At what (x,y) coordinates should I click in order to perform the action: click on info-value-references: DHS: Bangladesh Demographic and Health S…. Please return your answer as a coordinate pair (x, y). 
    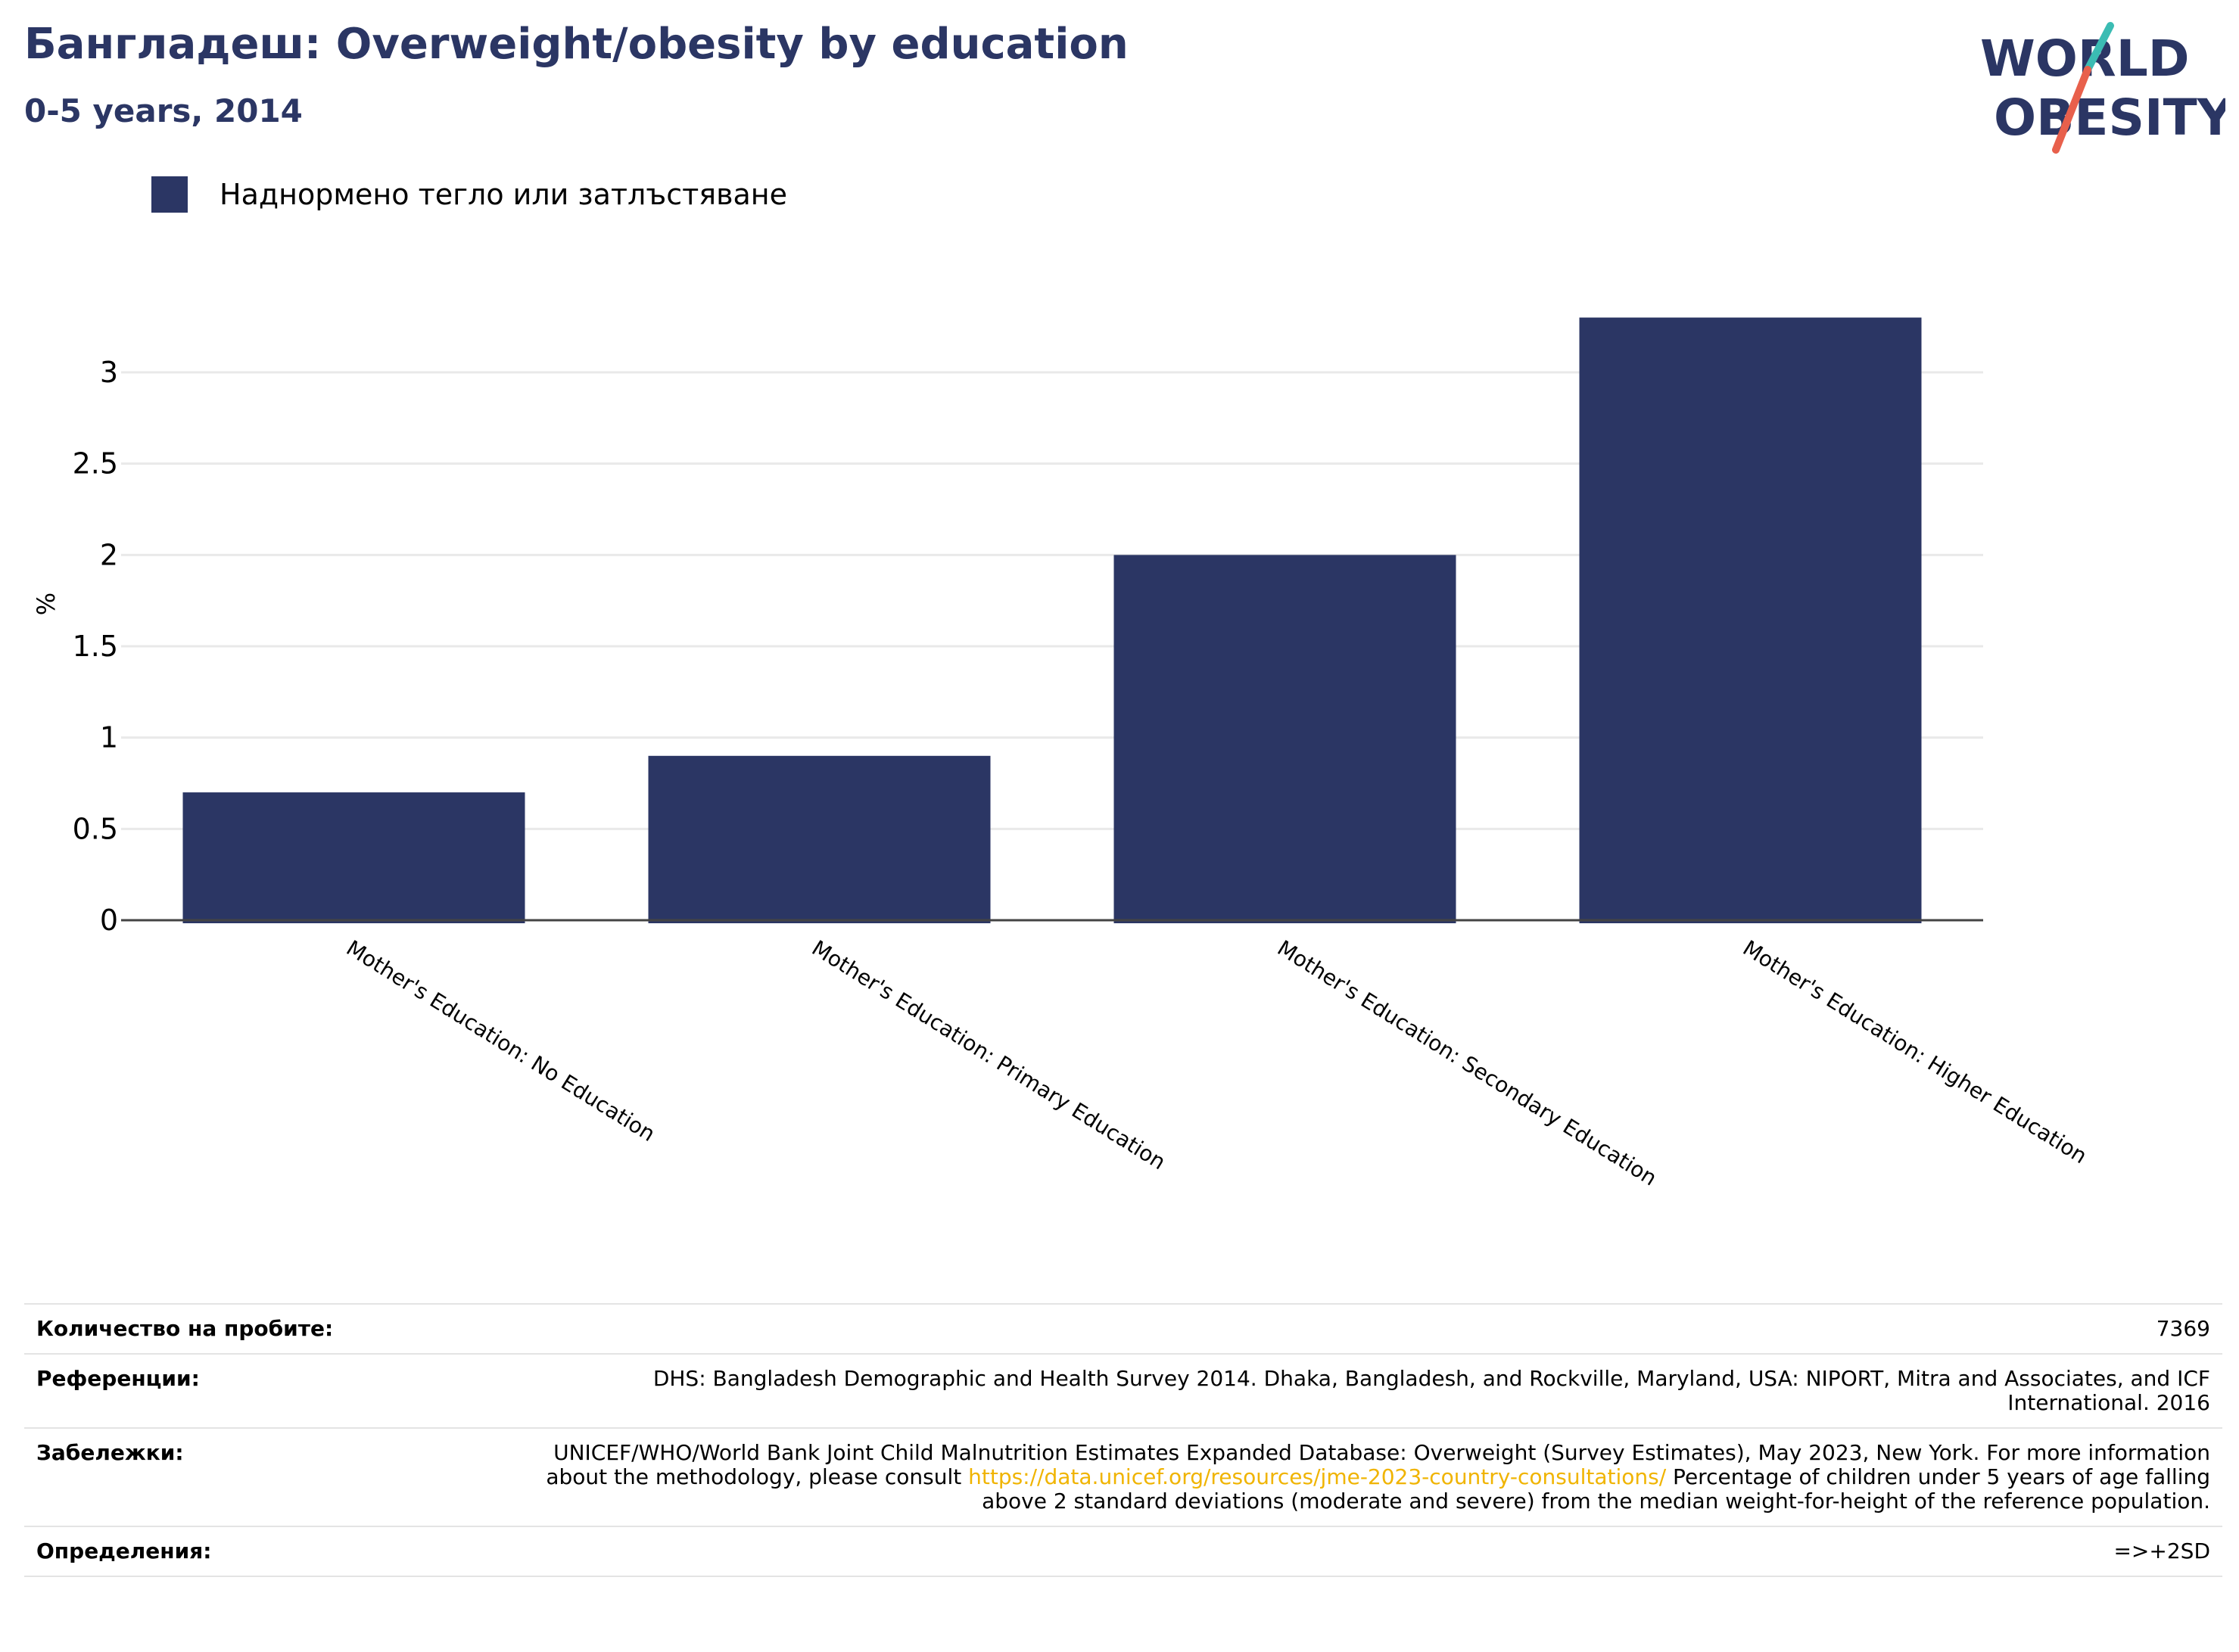
    Looking at the image, I should click on (1363, 1391).